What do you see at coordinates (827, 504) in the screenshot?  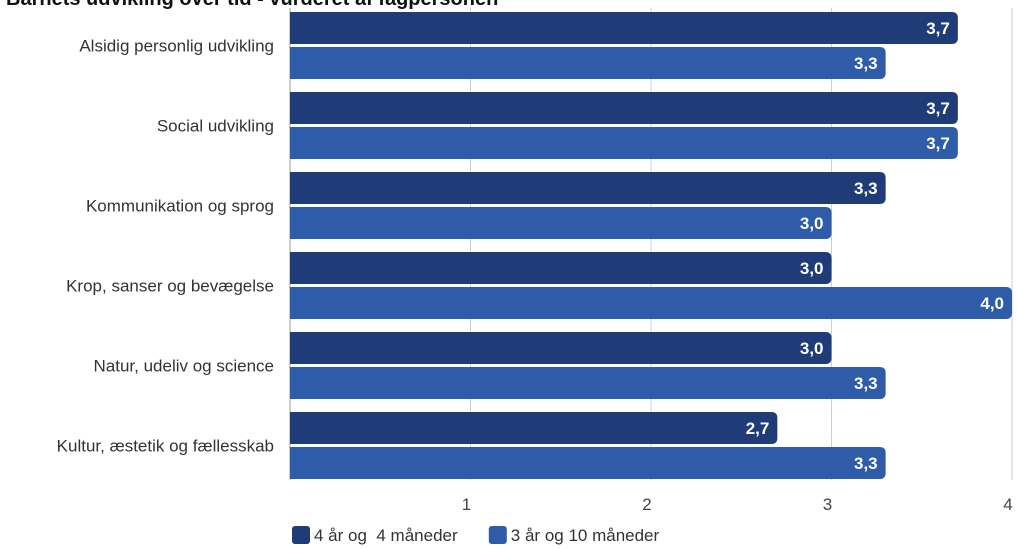 I see `x-tick-label: 3` at bounding box center [827, 504].